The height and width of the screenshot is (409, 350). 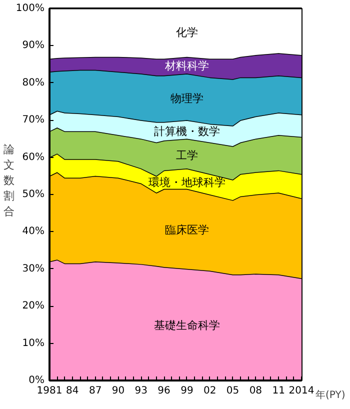 What do you see at coordinates (186, 66) in the screenshot?
I see `series-label: 材料科学` at bounding box center [186, 66].